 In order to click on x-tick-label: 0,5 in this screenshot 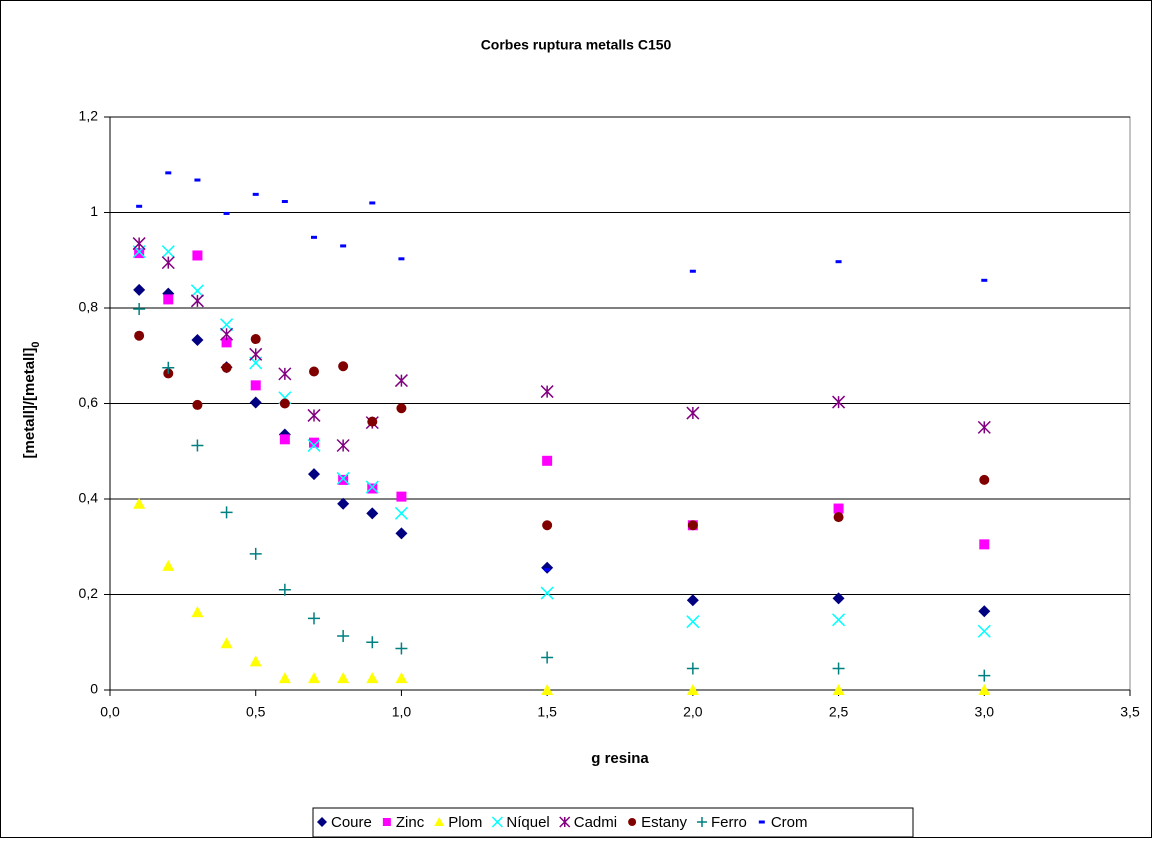, I will do `click(256, 712)`.